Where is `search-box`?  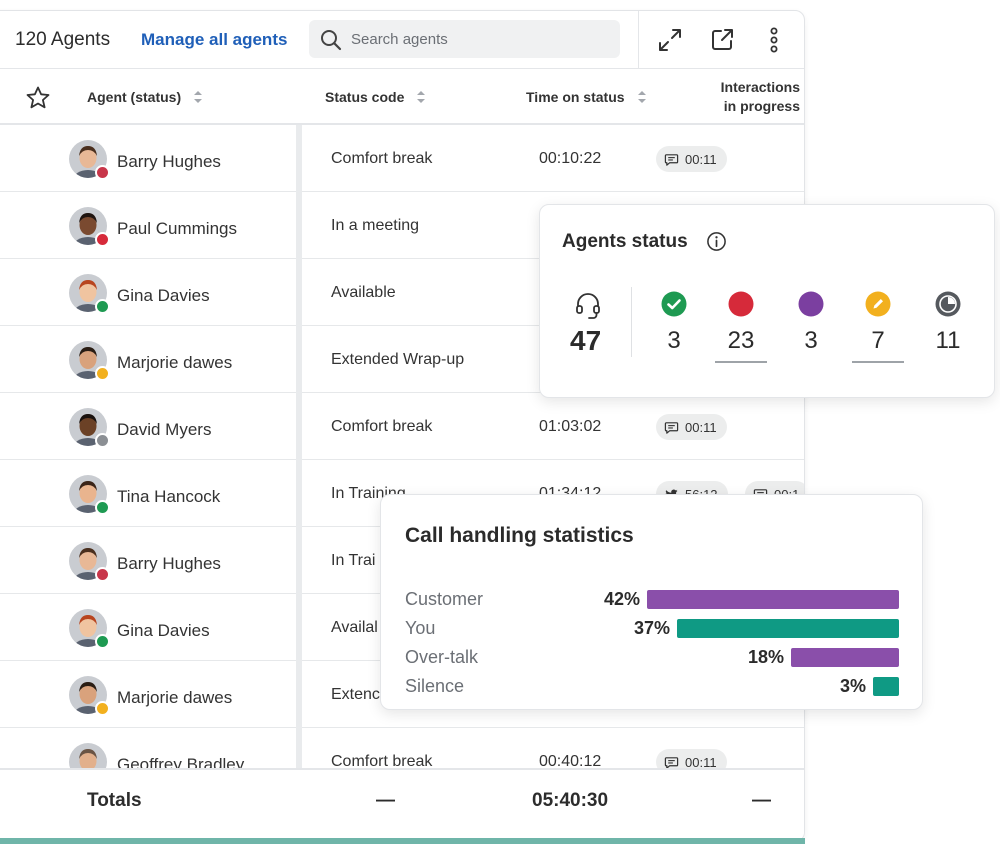
search-box is located at coordinates (464, 39).